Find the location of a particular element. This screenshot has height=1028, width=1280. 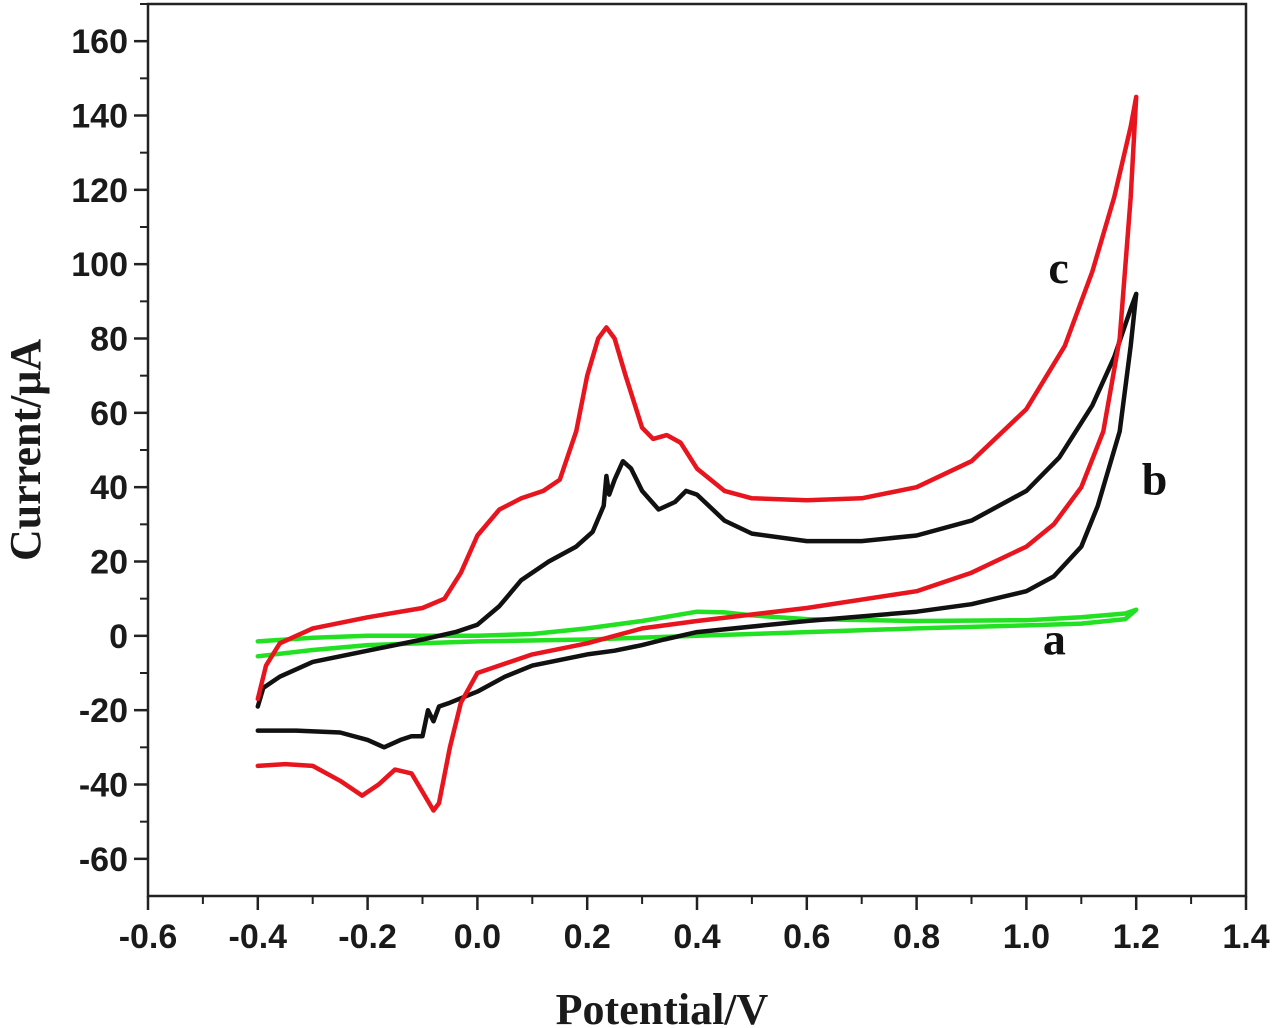

y-tick-label: 80 is located at coordinates (109, 340).